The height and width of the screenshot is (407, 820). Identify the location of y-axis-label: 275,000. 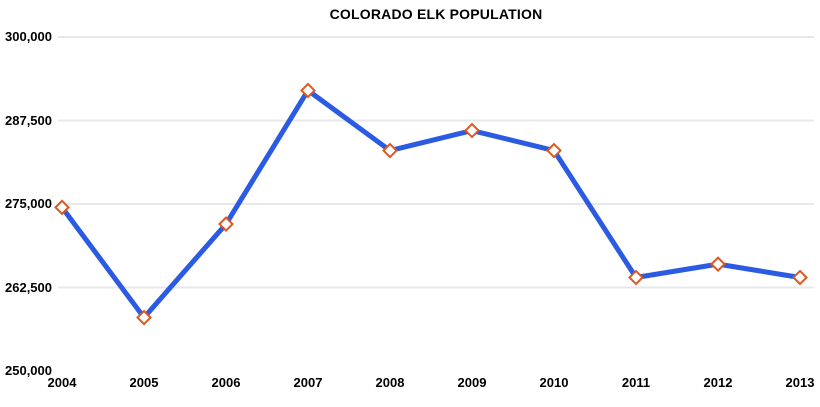
(28, 203).